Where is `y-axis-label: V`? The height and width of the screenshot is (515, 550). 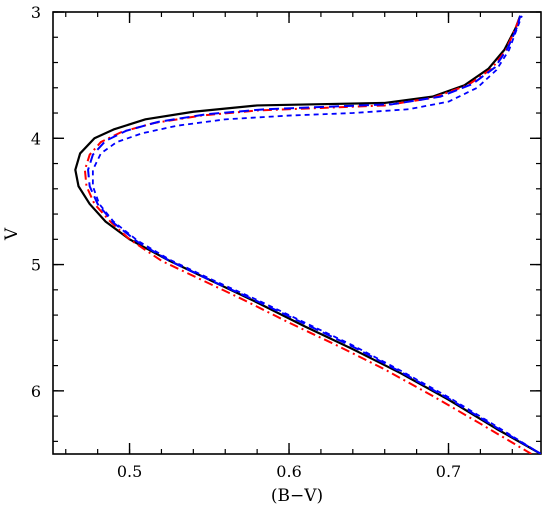
y-axis-label: V is located at coordinates (12, 234).